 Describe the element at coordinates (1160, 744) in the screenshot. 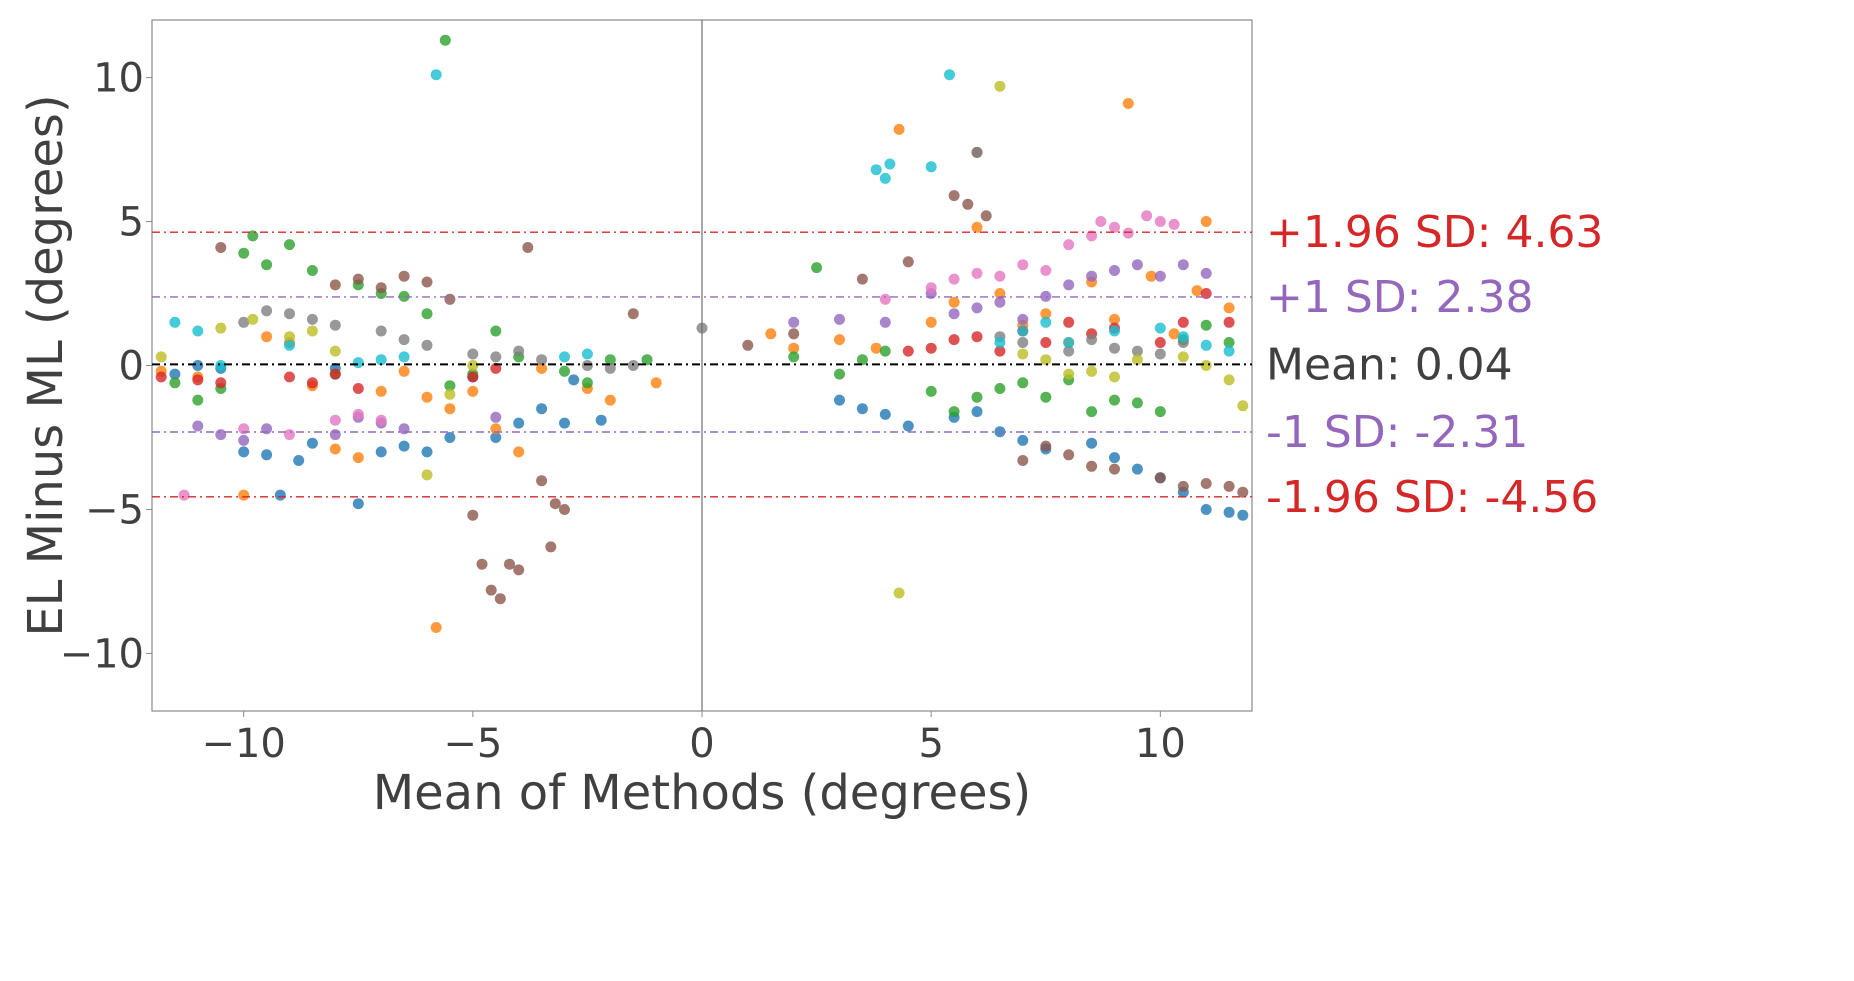

I see `x-tick-label-4: 10` at that location.